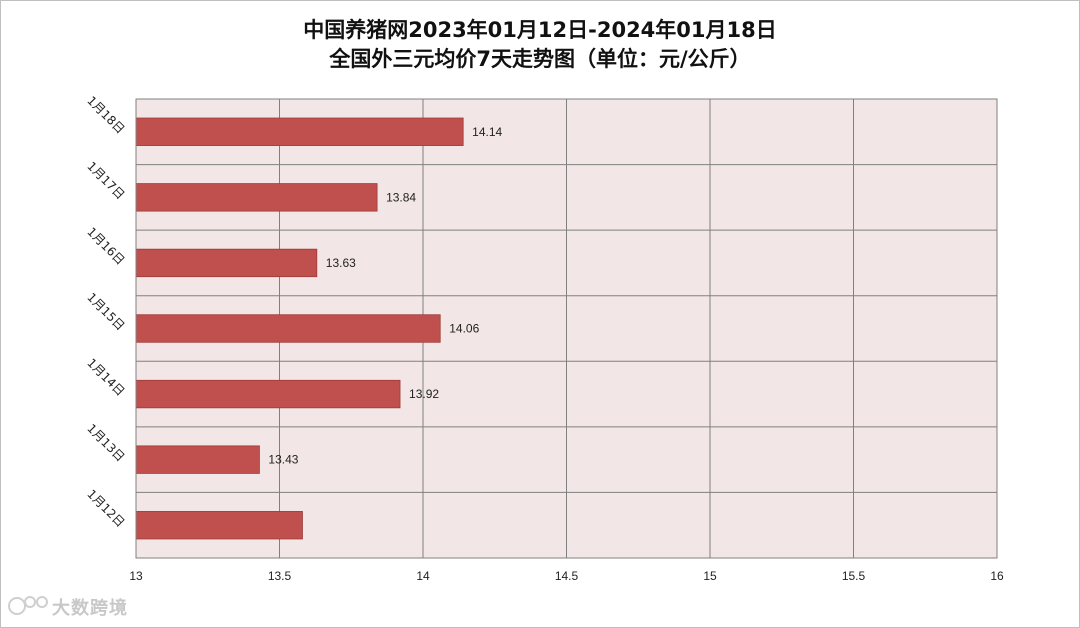  Describe the element at coordinates (90, 608) in the screenshot. I see `watermark-text: 大数跨境` at that location.